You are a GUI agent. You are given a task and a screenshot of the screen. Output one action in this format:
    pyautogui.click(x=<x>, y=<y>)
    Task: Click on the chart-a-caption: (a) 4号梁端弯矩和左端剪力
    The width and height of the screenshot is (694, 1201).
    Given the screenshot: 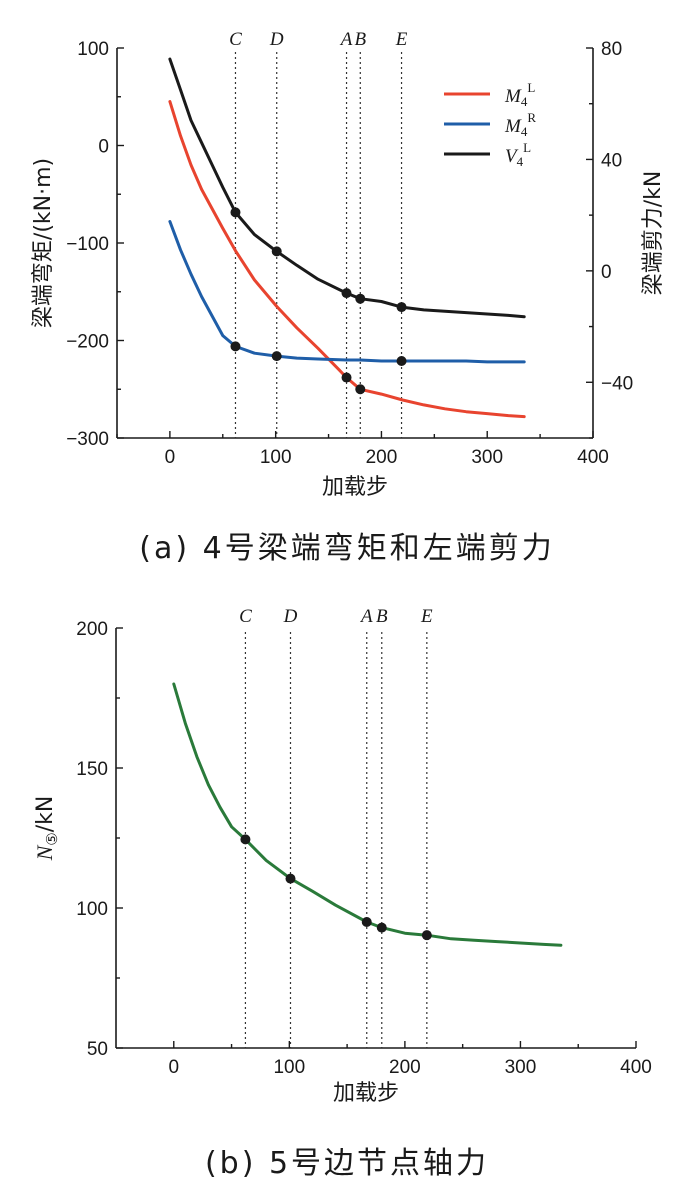 What is the action you would take?
    pyautogui.click(x=346, y=548)
    